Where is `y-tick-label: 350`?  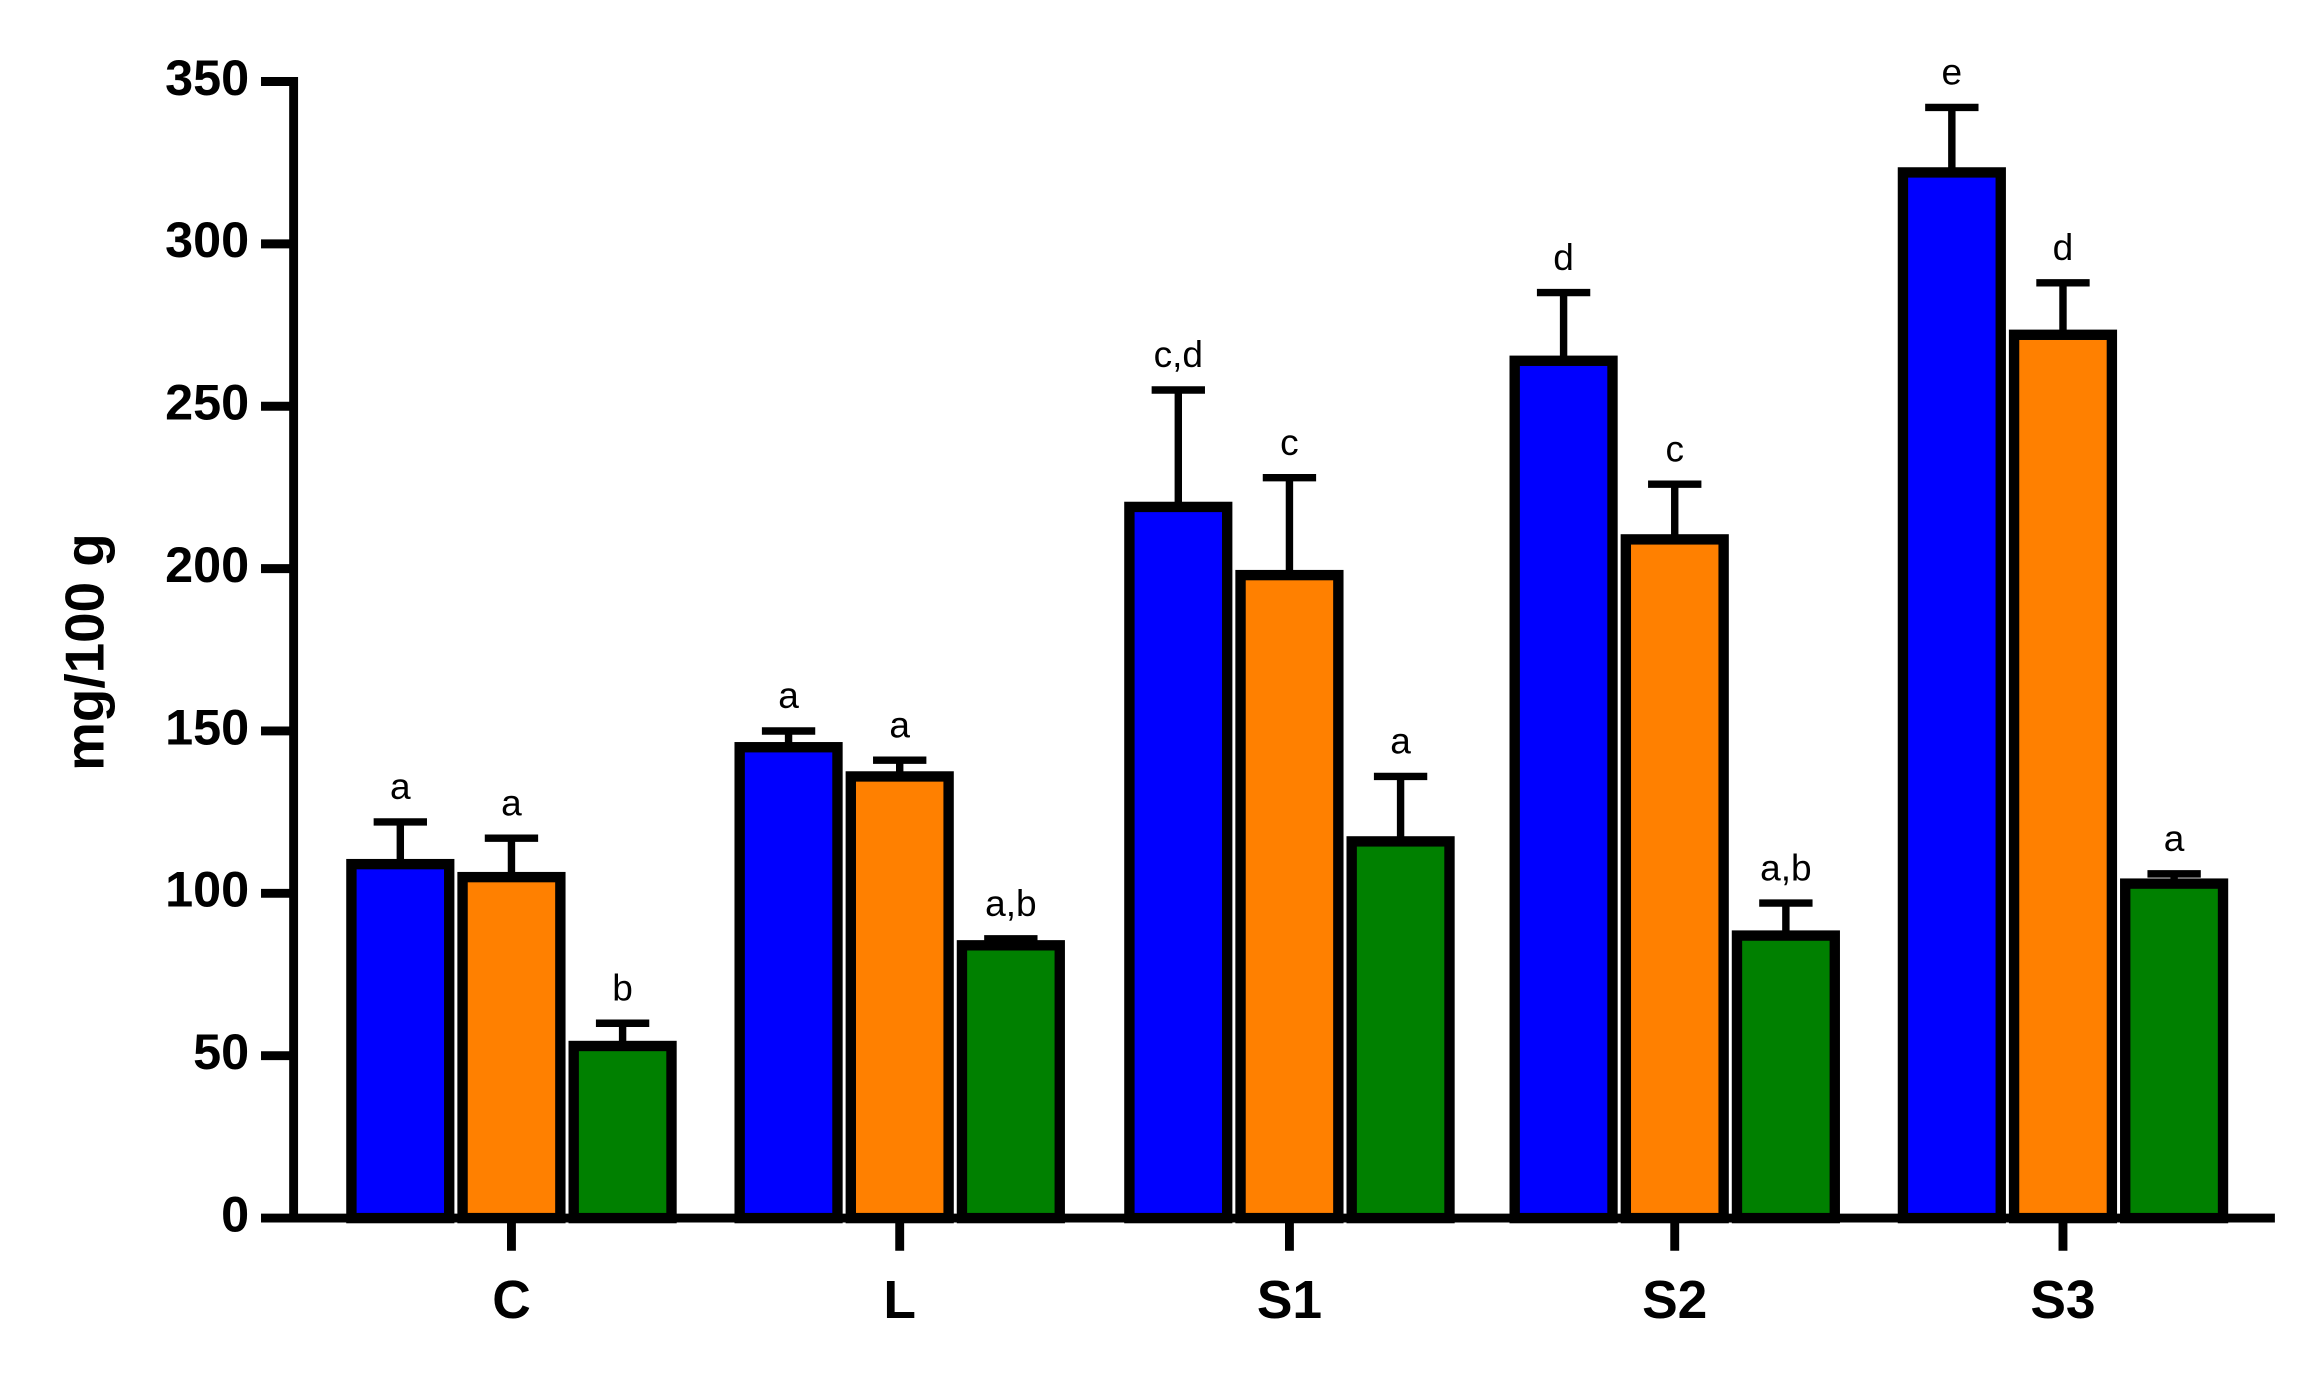 y-tick-label: 350 is located at coordinates (207, 77).